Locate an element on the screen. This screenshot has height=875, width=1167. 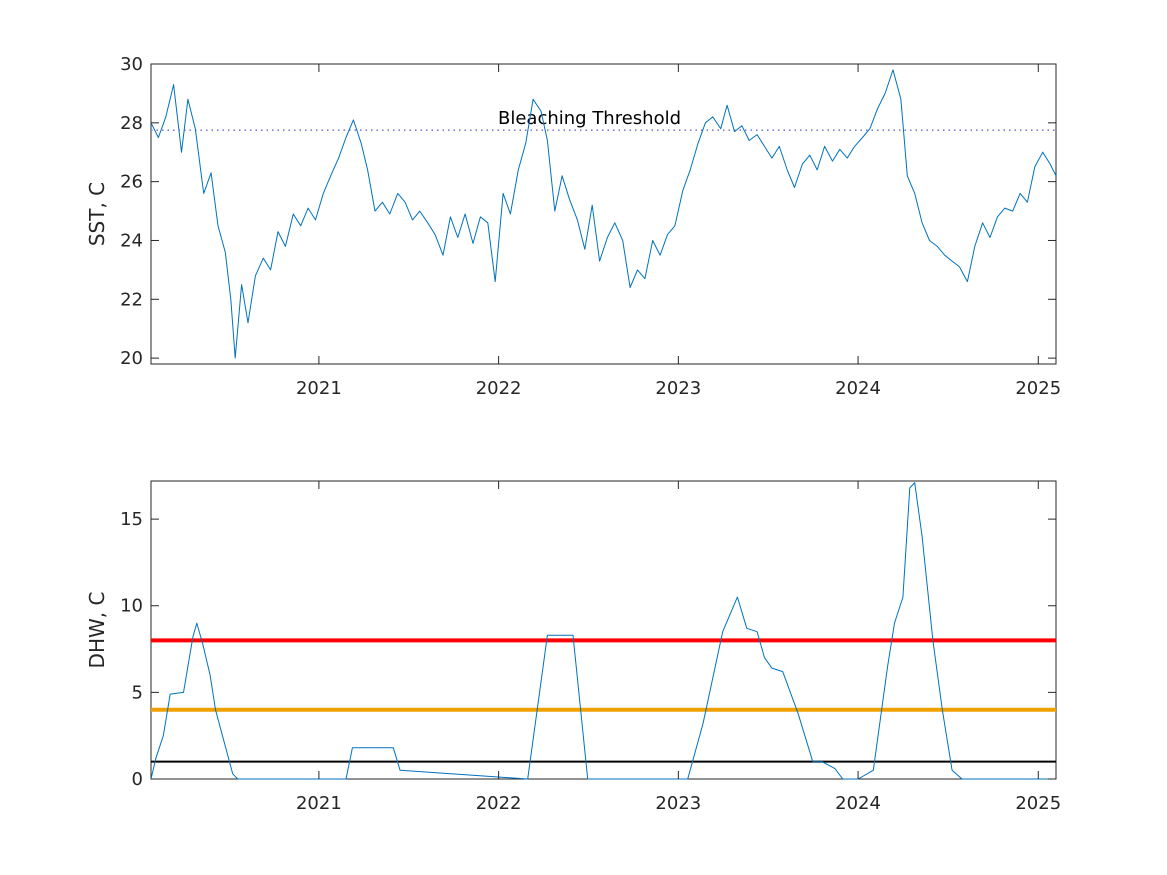
dhw-x-tick-label: 2024 is located at coordinates (858, 803).